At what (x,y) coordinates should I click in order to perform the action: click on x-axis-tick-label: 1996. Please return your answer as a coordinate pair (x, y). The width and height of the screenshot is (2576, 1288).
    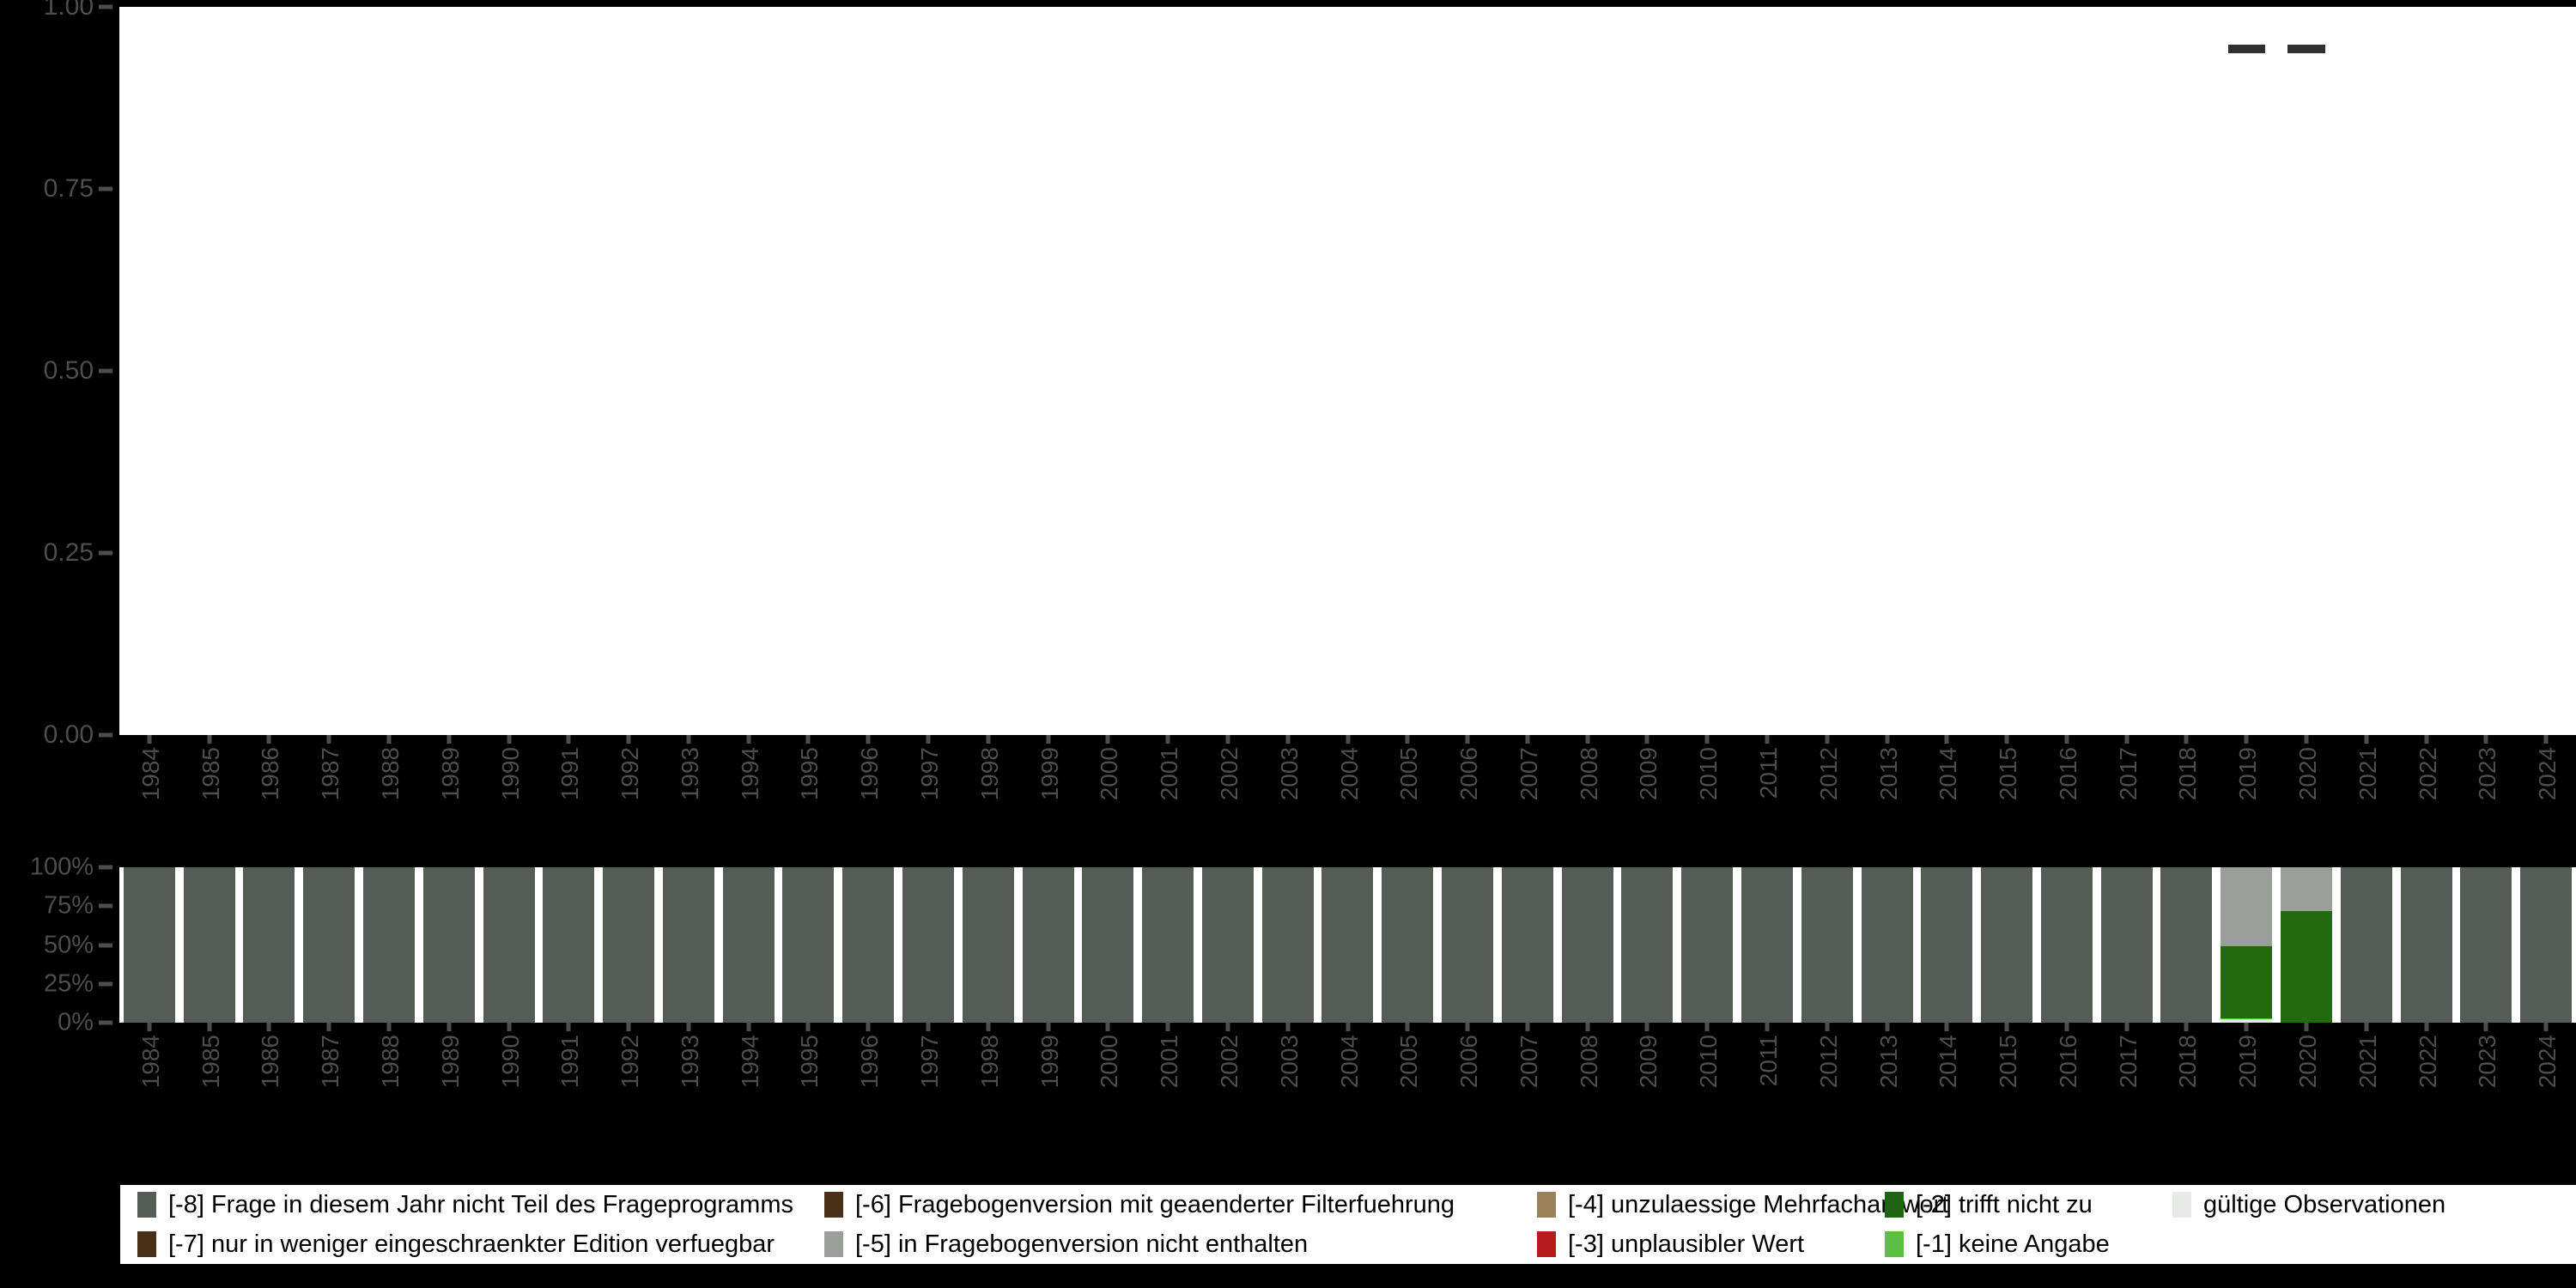
    Looking at the image, I should click on (870, 774).